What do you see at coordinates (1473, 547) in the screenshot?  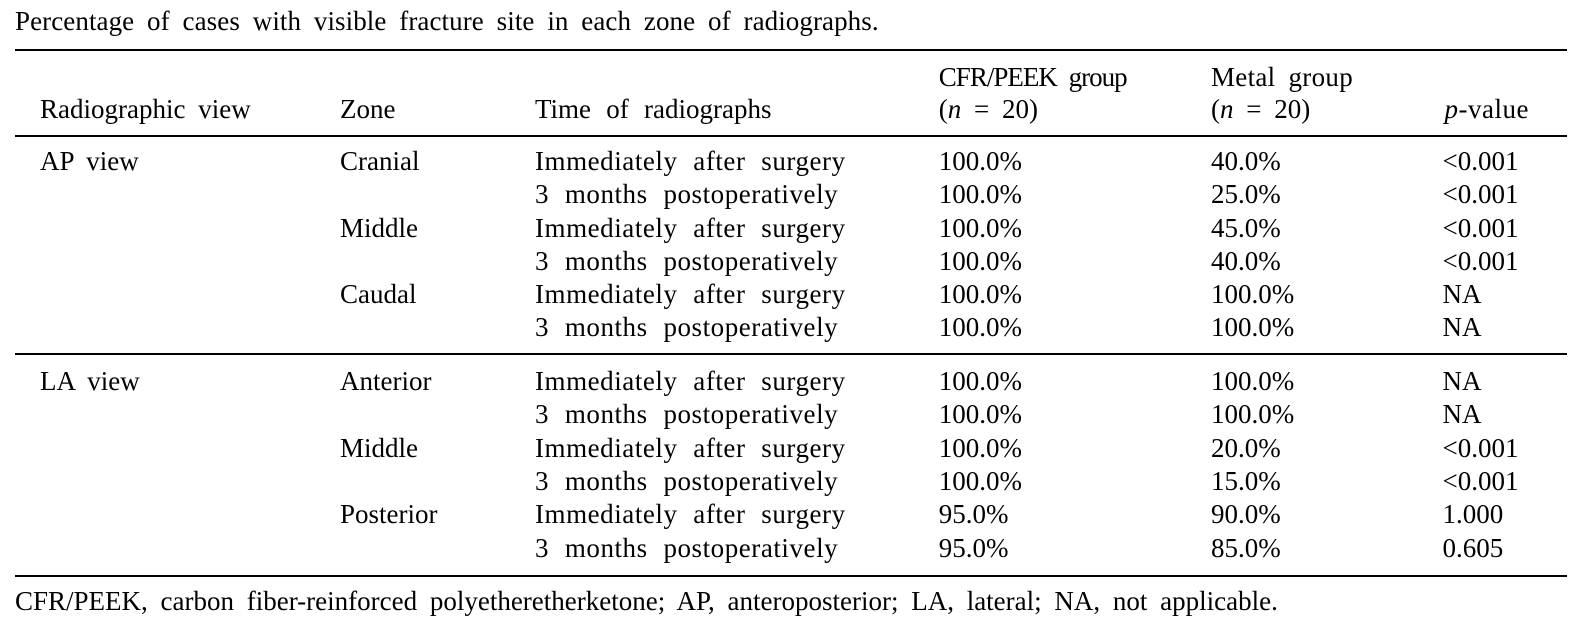 I see `cell-p-value: 0.605` at bounding box center [1473, 547].